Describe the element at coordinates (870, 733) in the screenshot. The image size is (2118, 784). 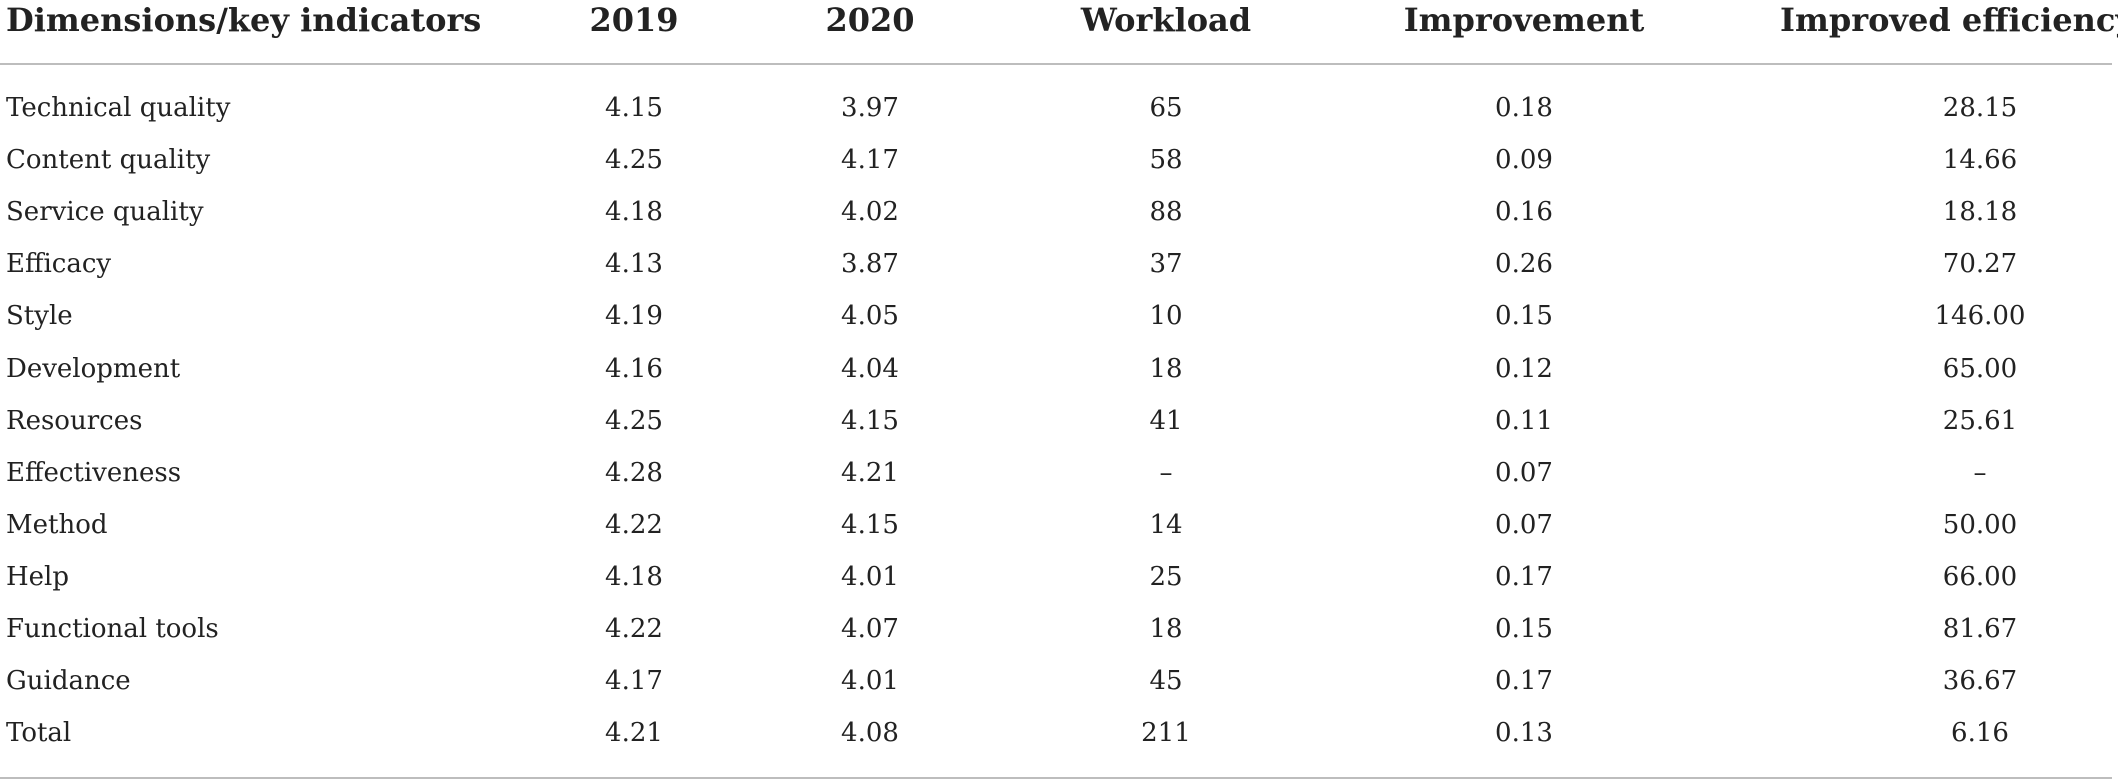
I see `value-2020: 4.08` at that location.